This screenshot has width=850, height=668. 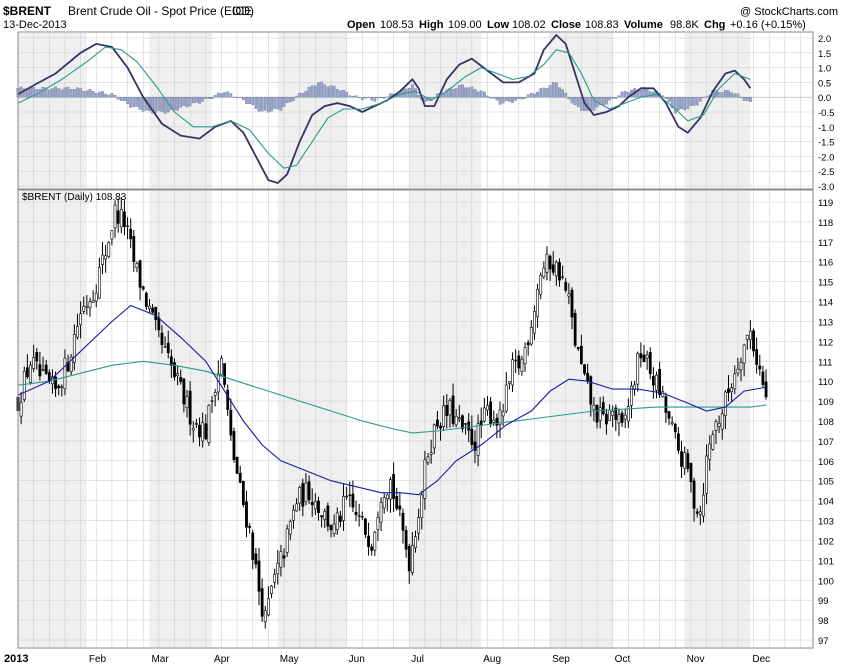 I want to click on sma200-line, so click(x=392, y=397).